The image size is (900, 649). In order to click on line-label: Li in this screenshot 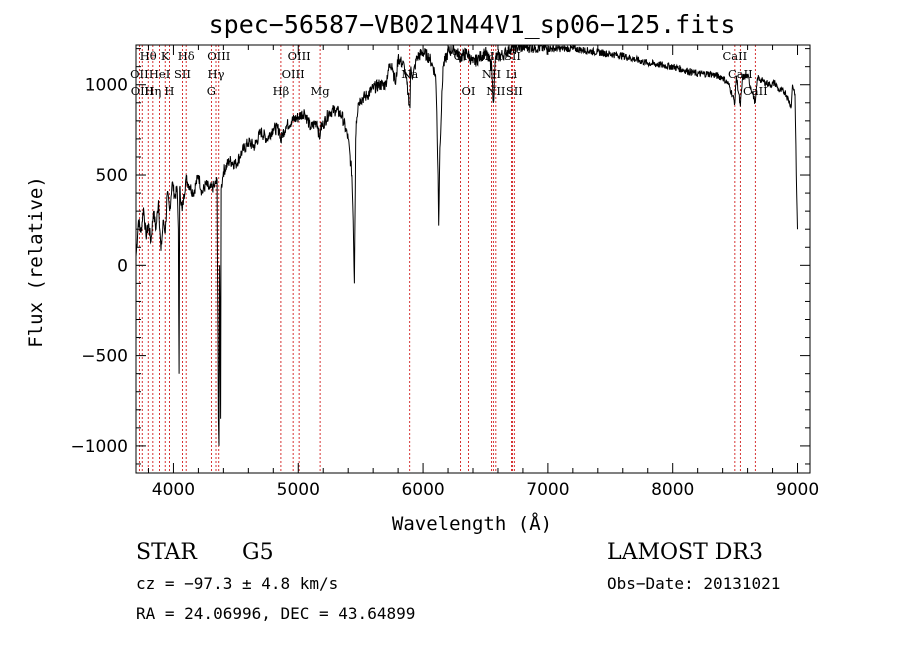, I will do `click(512, 74)`.